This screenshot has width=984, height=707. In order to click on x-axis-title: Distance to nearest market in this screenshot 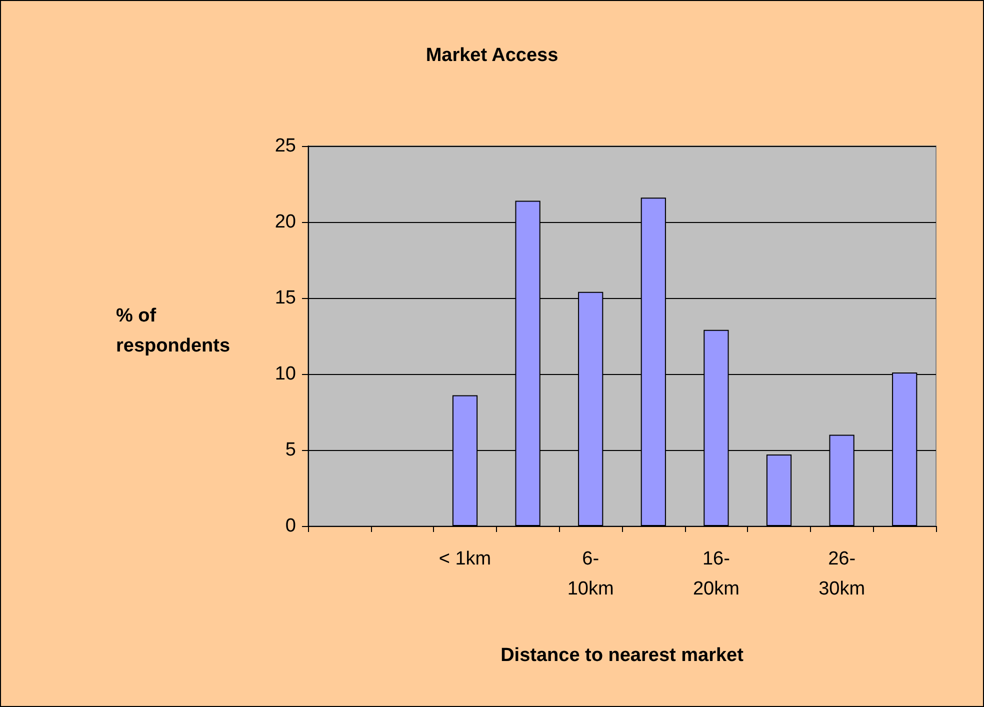, I will do `click(622, 655)`.